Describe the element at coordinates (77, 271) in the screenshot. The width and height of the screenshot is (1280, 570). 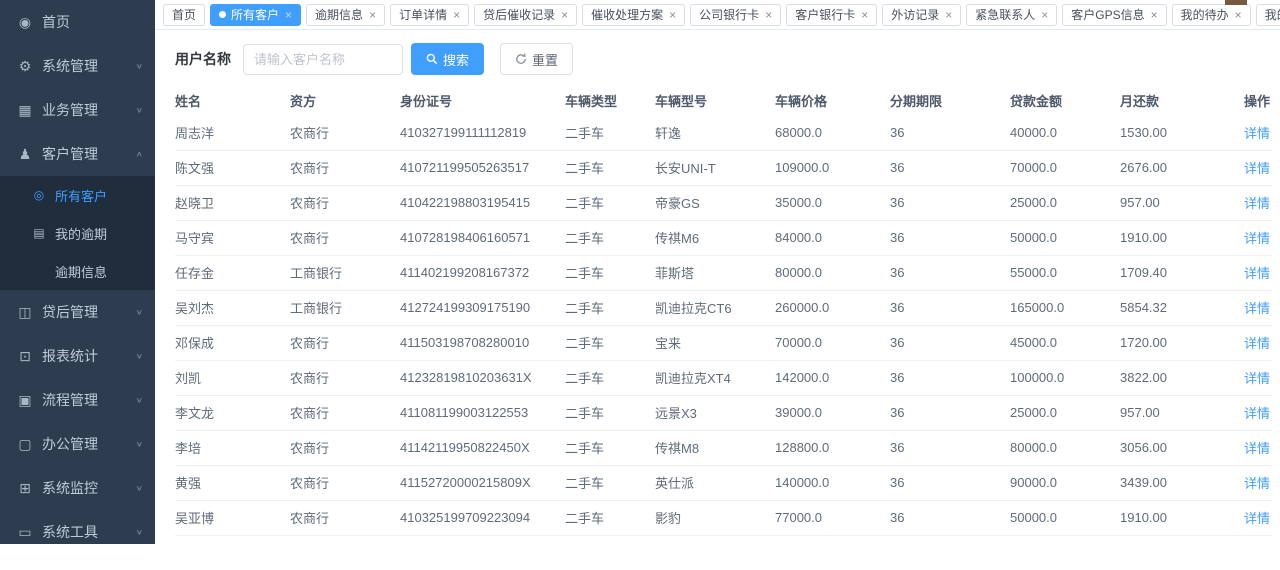
I see `sidebar-subitem-逾期信息: 逾期信息` at that location.